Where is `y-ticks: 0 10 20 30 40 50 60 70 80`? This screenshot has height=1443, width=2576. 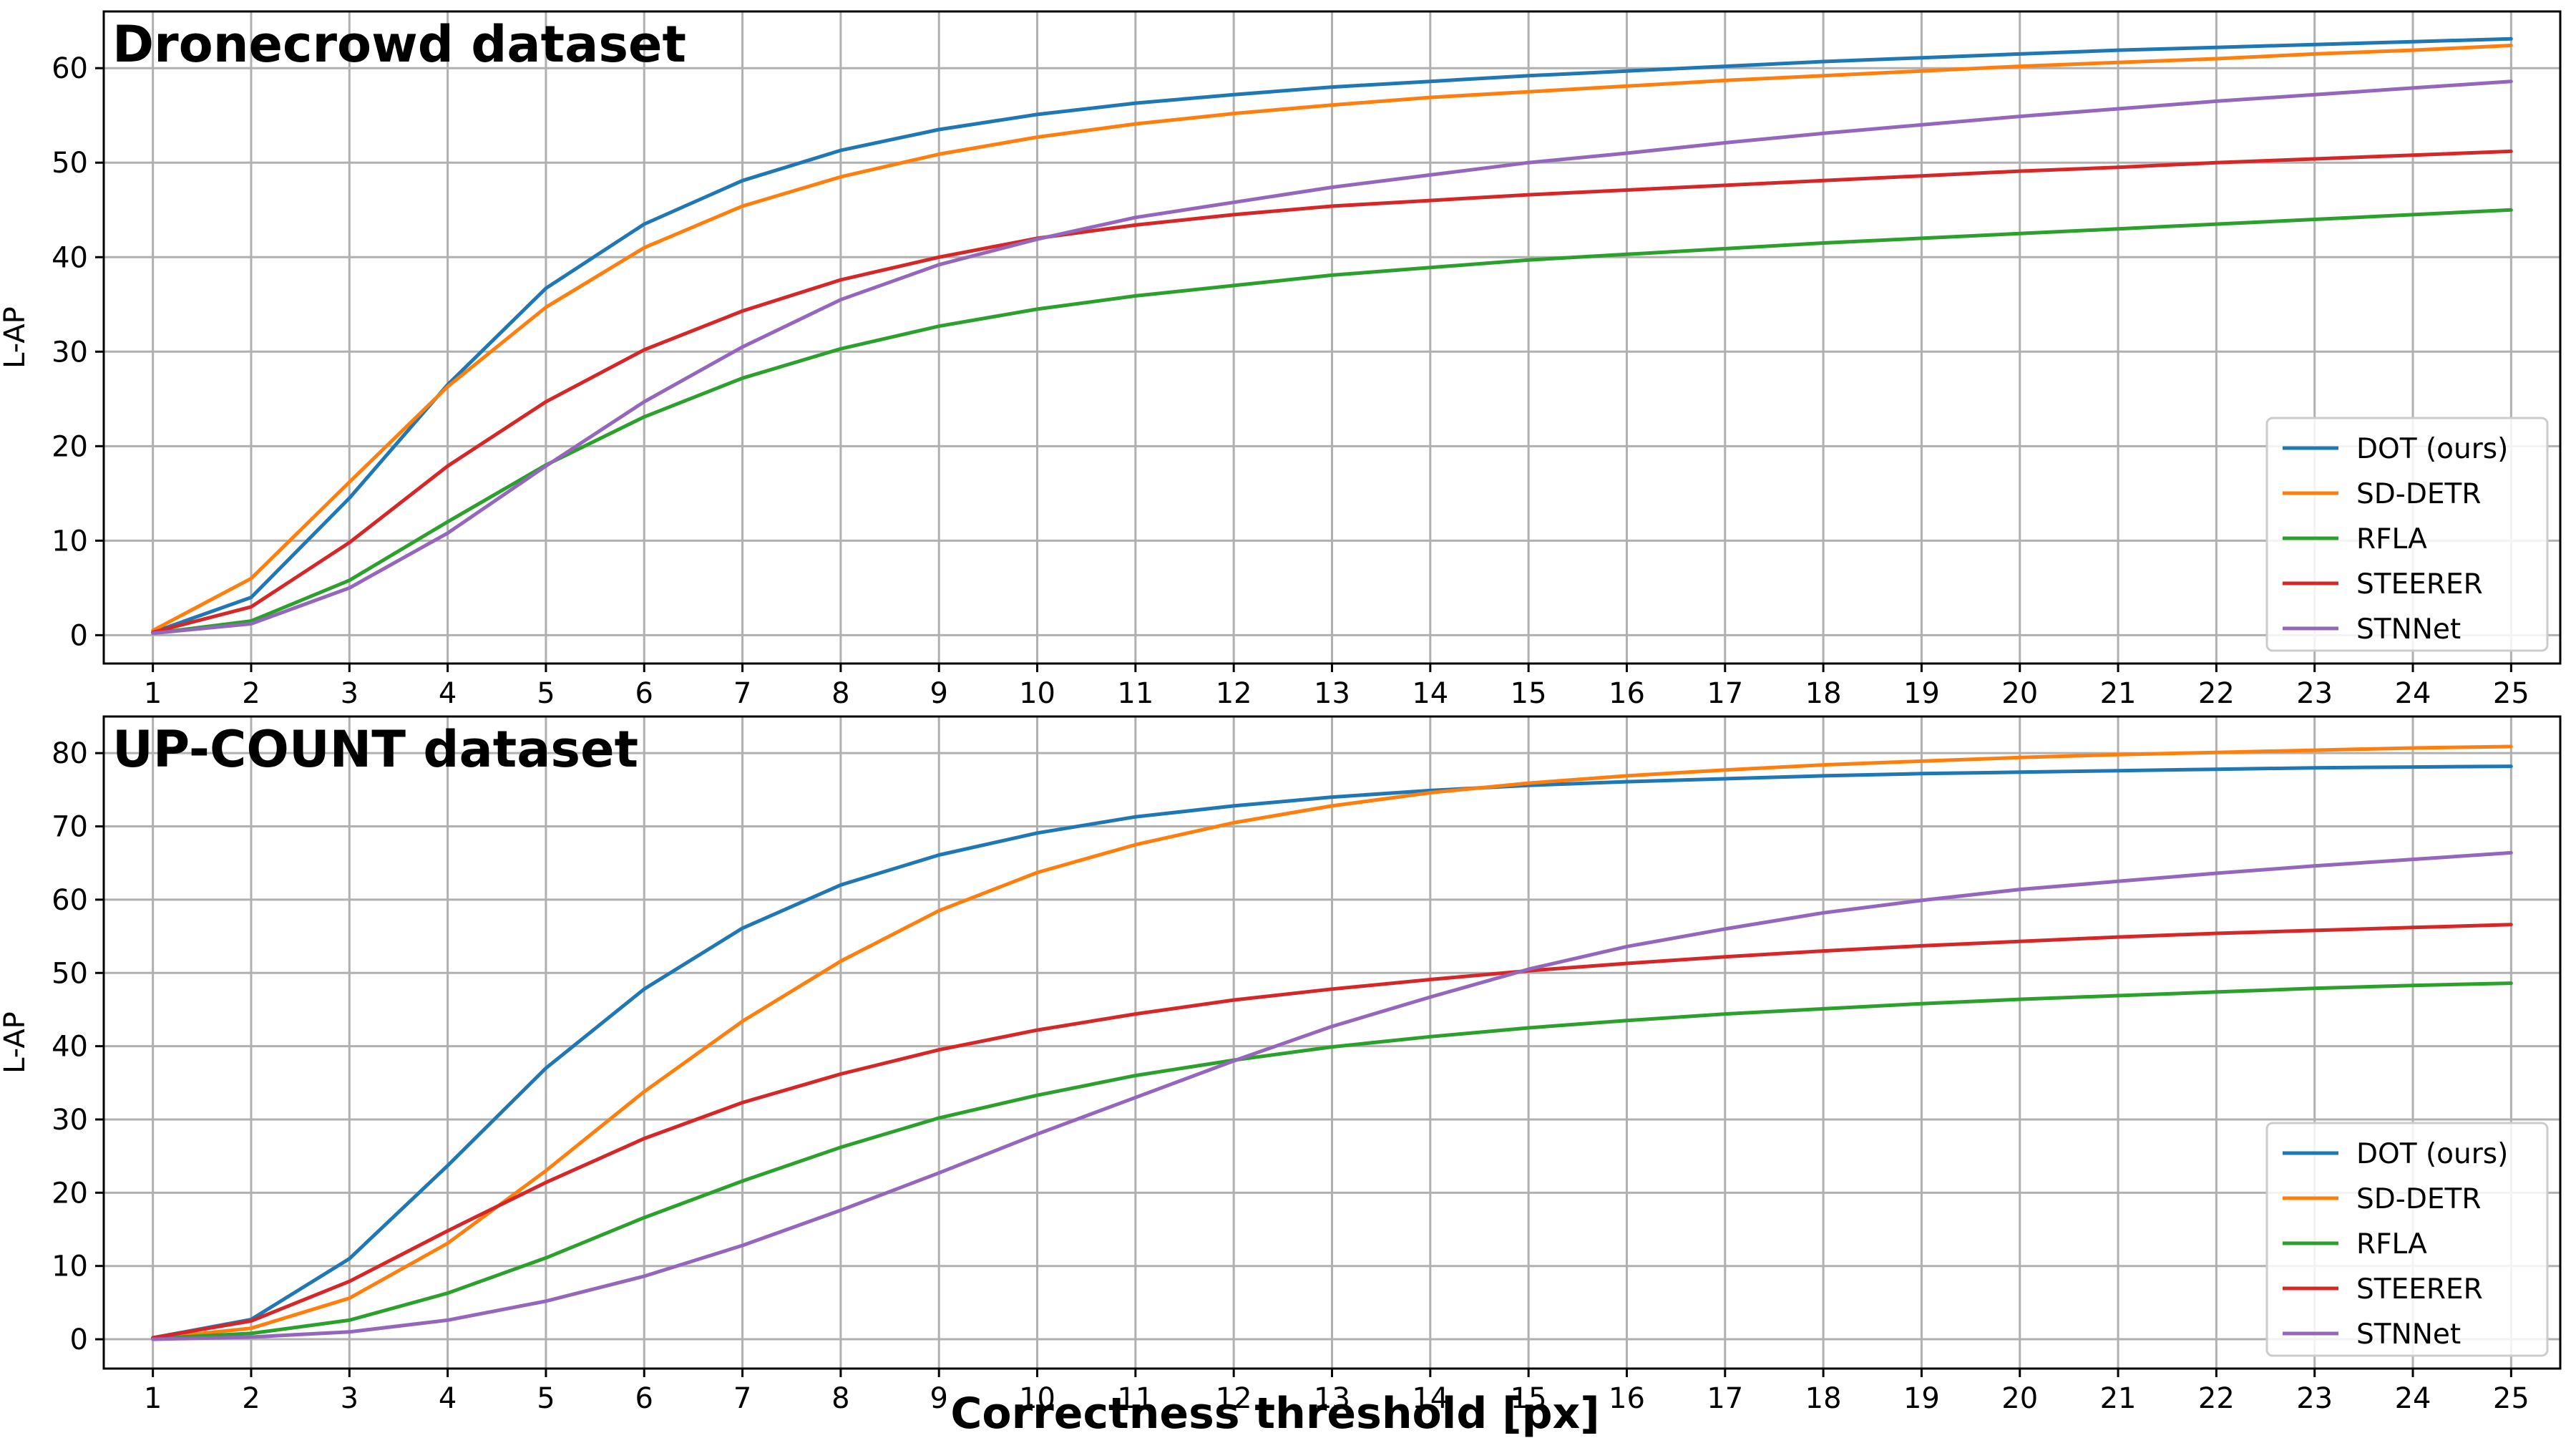 y-ticks: 0 10 20 30 40 50 60 70 80 is located at coordinates (78, 1046).